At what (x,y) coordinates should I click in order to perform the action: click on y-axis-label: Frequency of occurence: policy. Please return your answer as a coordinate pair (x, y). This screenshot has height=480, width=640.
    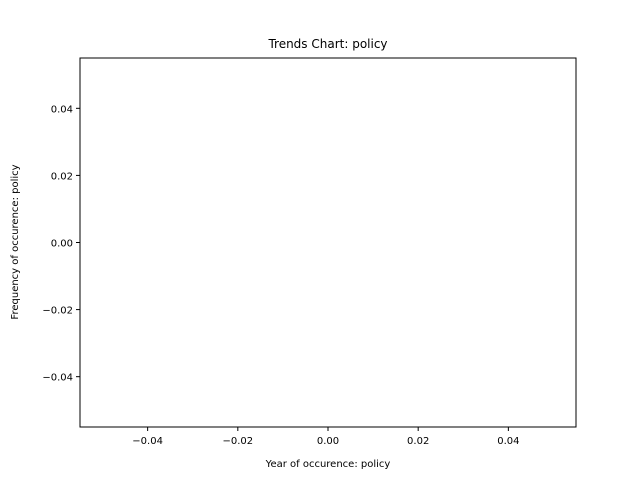
    Looking at the image, I should click on (15, 241).